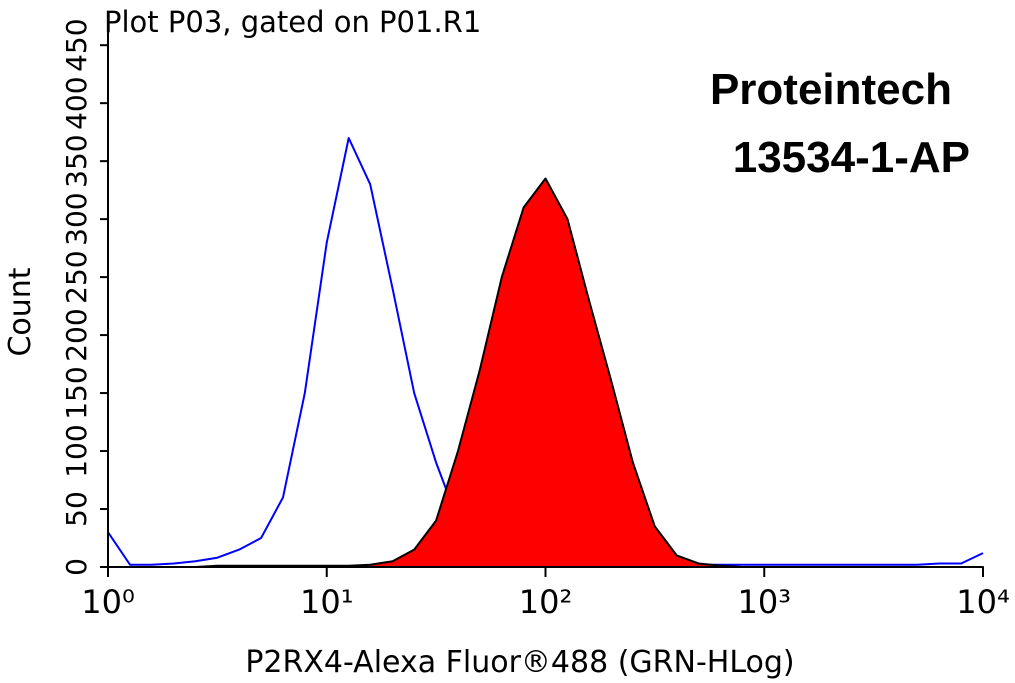 This screenshot has width=1015, height=683. Describe the element at coordinates (292, 22) in the screenshot. I see `chart-title: Plot P03, gated on P01.R1` at that location.